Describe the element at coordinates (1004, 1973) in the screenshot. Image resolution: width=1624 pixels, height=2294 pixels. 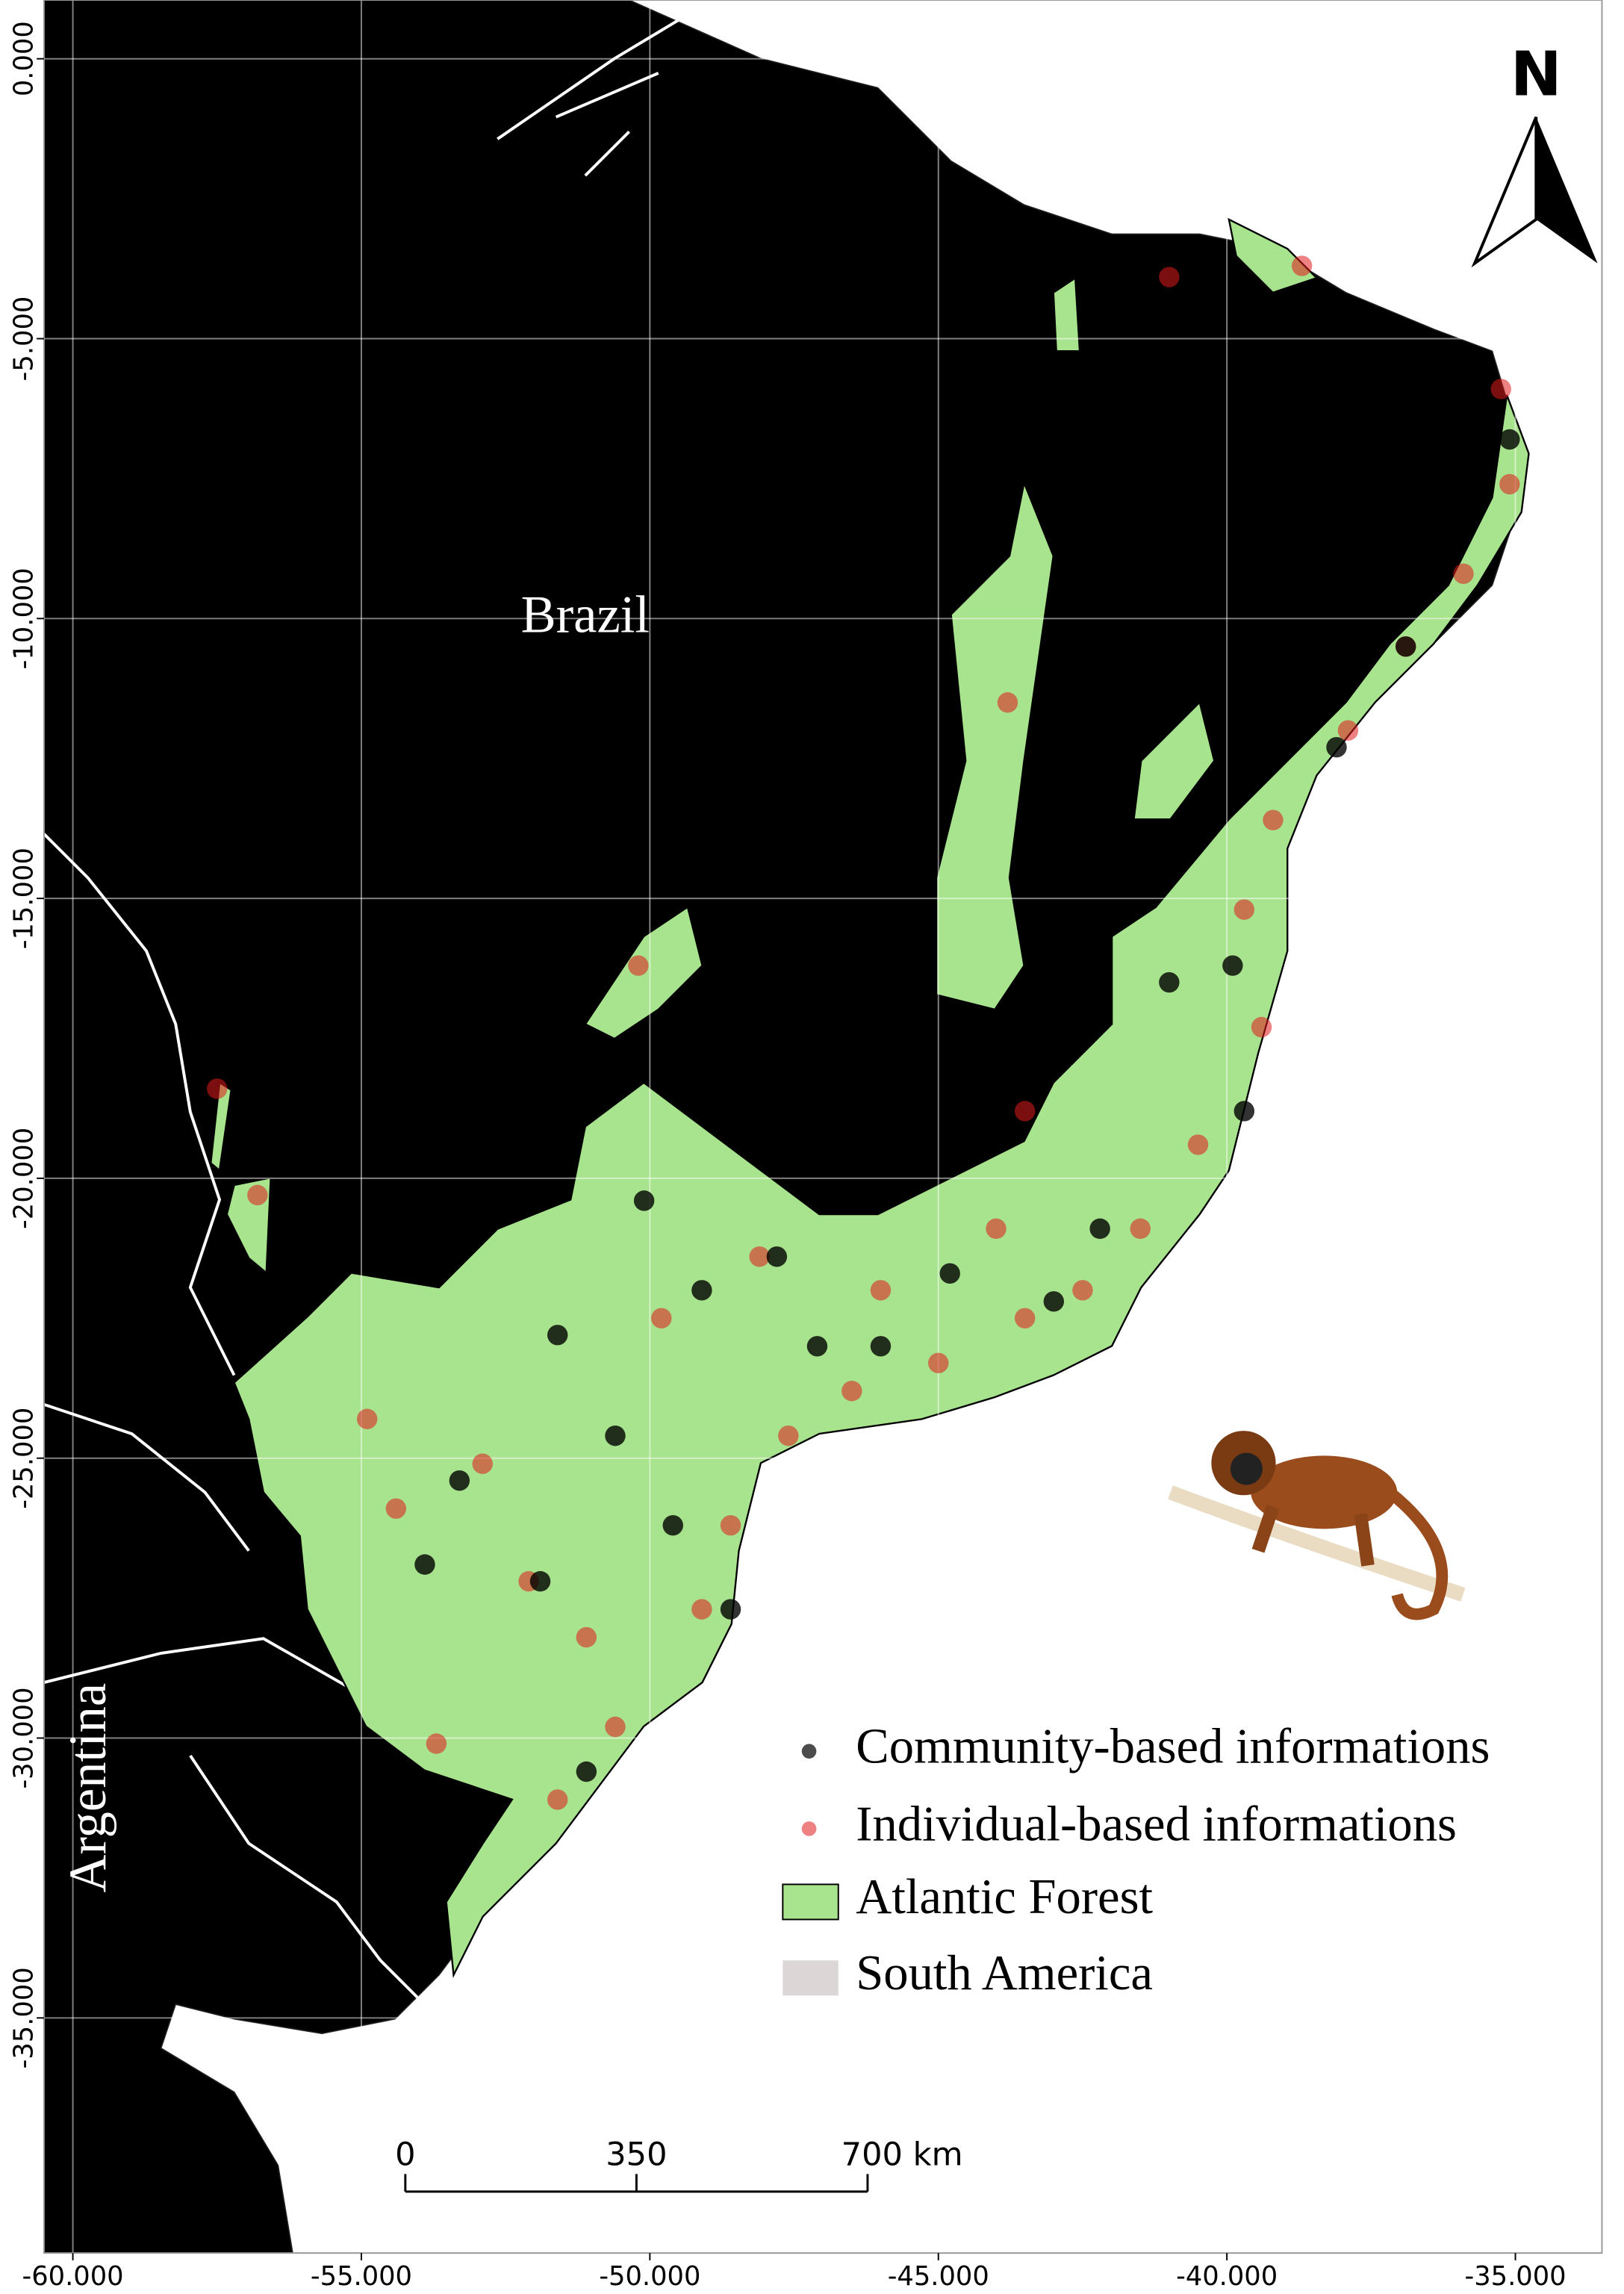
I see `legend-label: South America` at that location.